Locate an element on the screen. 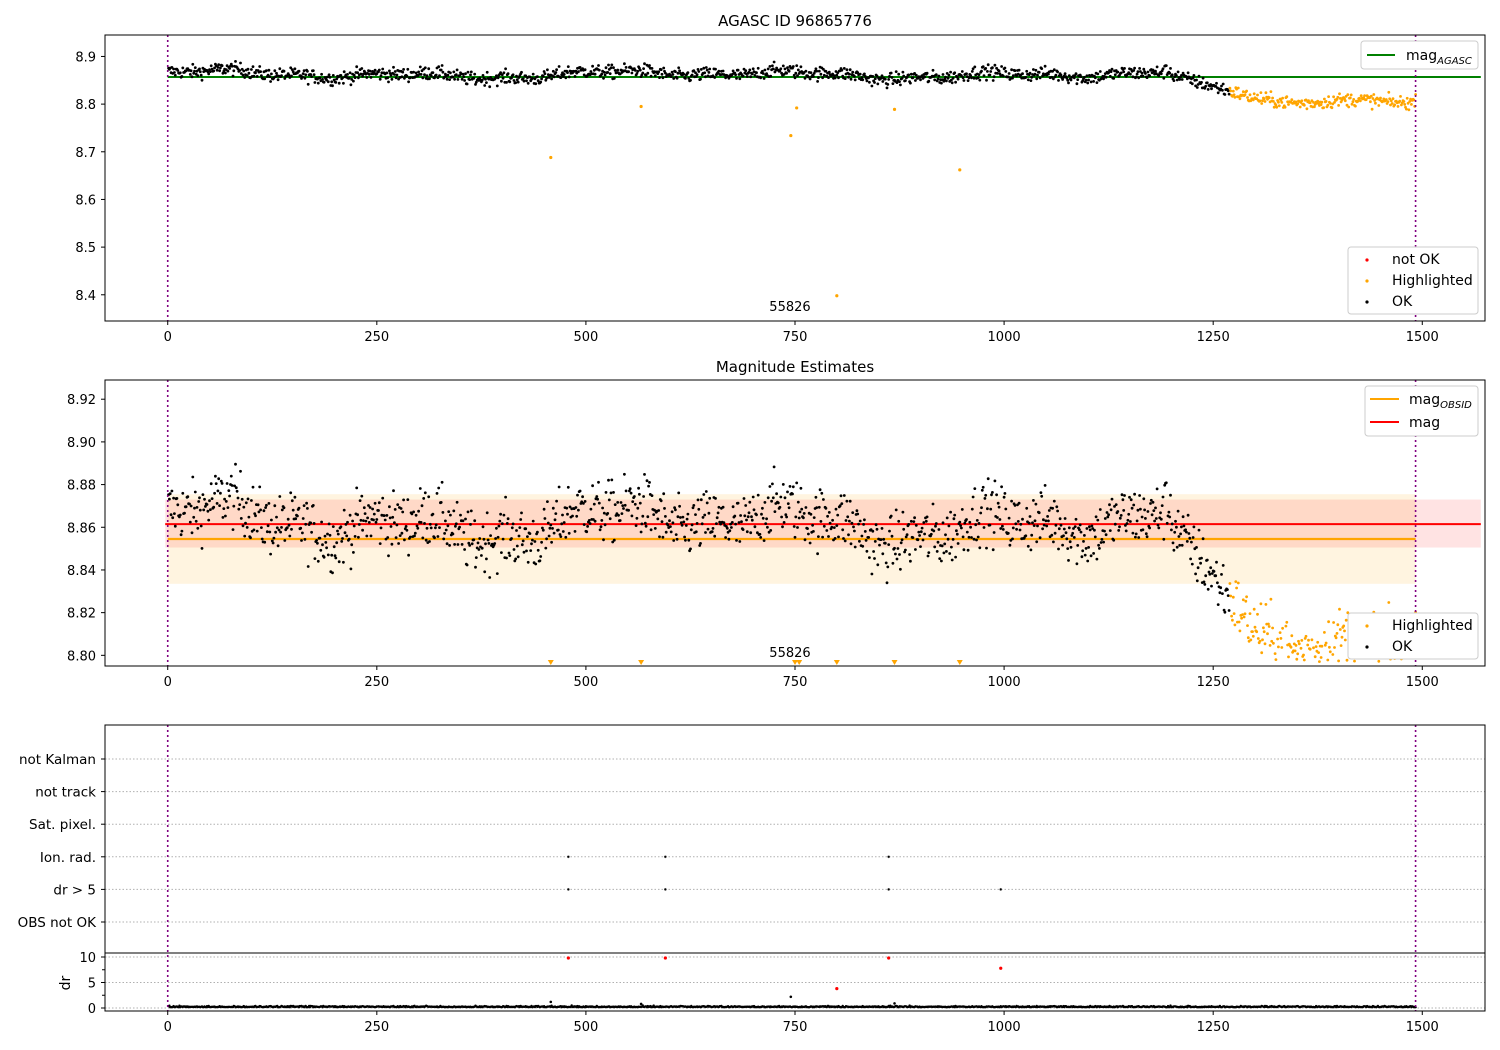  agasc-line-legend-label: magAGASC is located at coordinates (1439, 57).